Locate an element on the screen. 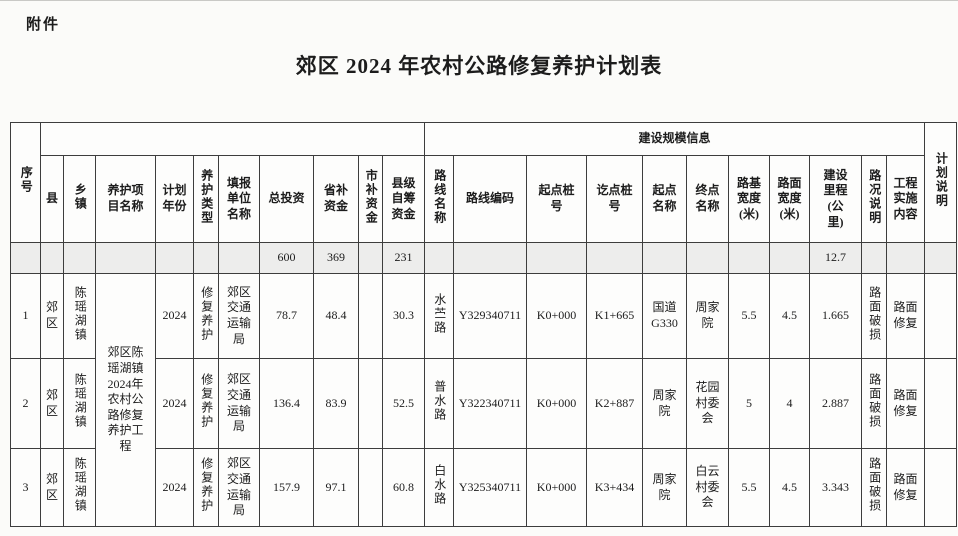  col-header-project-name: 养护项目名称 is located at coordinates (125, 199).